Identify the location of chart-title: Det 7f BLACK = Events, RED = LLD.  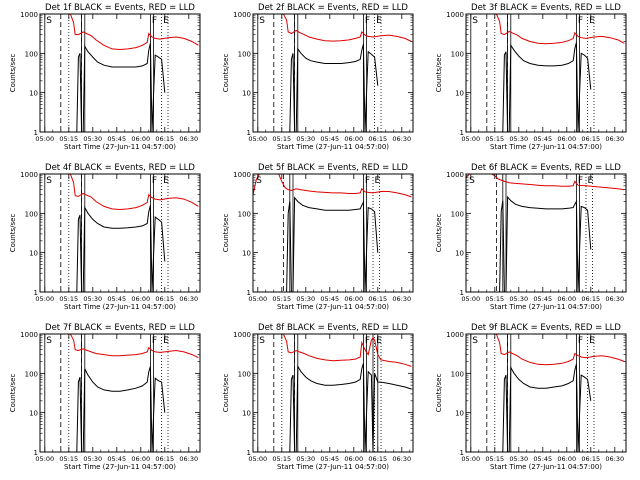
(120, 328).